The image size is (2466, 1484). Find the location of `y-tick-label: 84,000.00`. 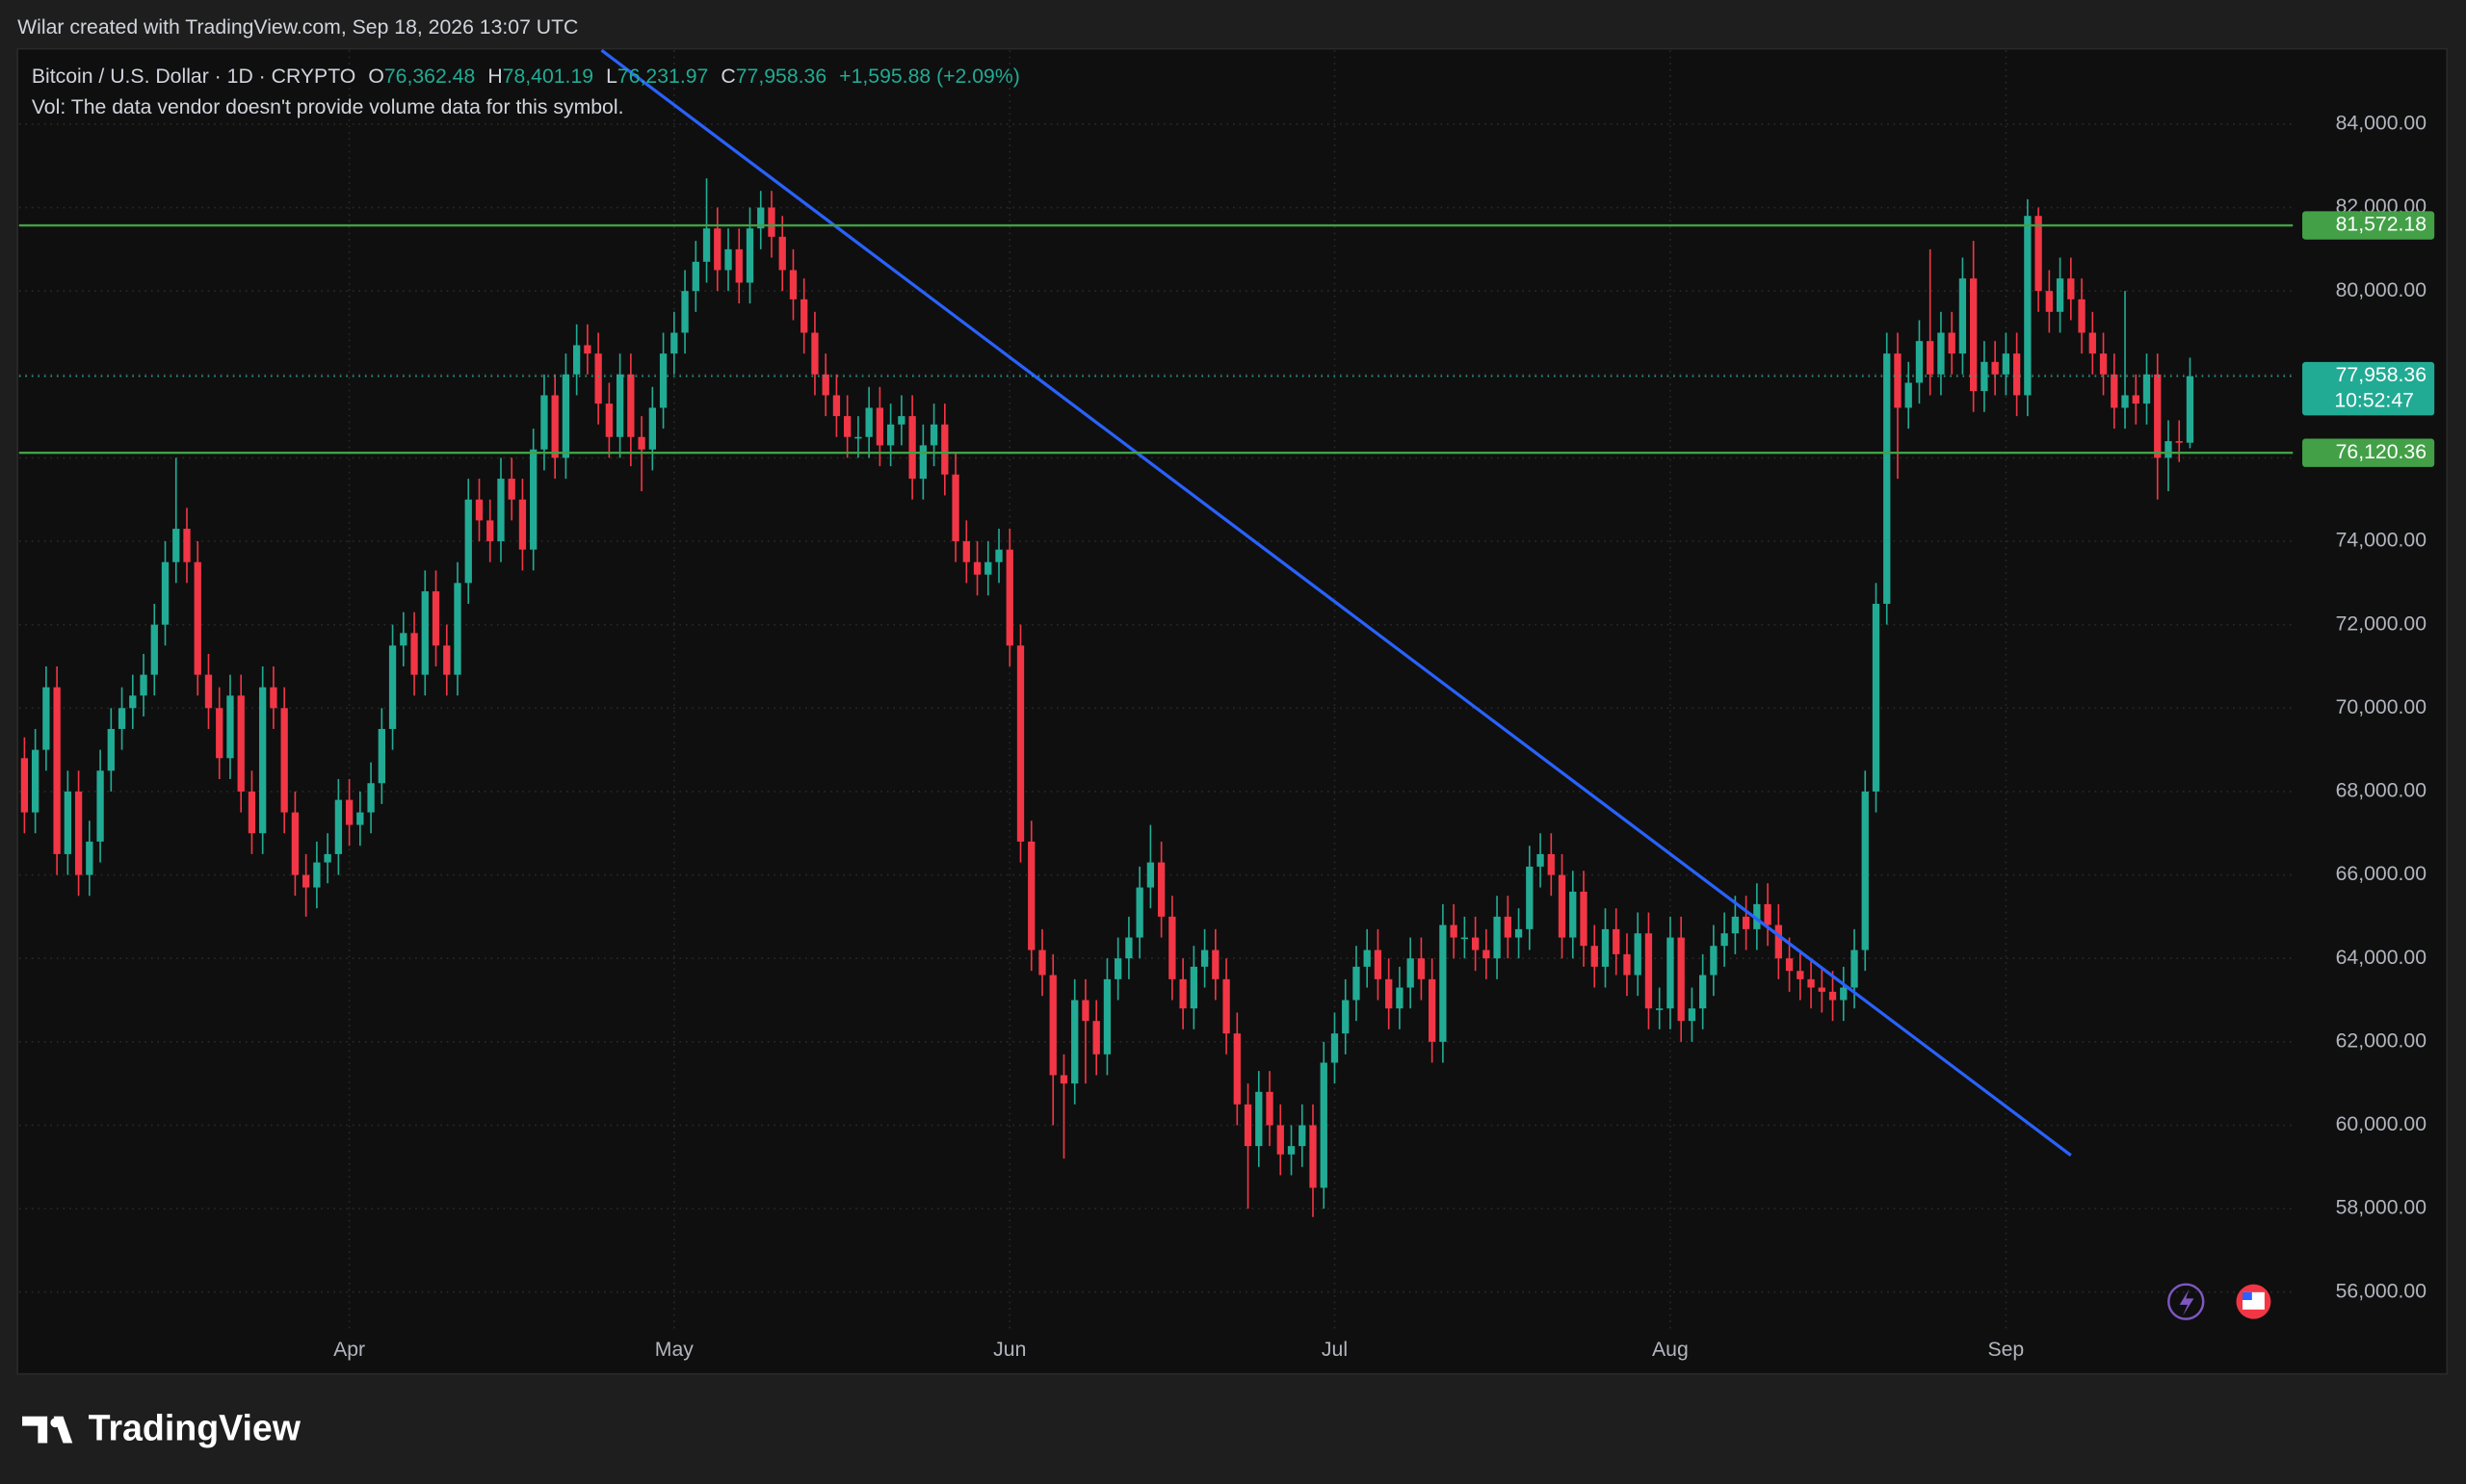

y-tick-label: 84,000.00 is located at coordinates (2381, 124).